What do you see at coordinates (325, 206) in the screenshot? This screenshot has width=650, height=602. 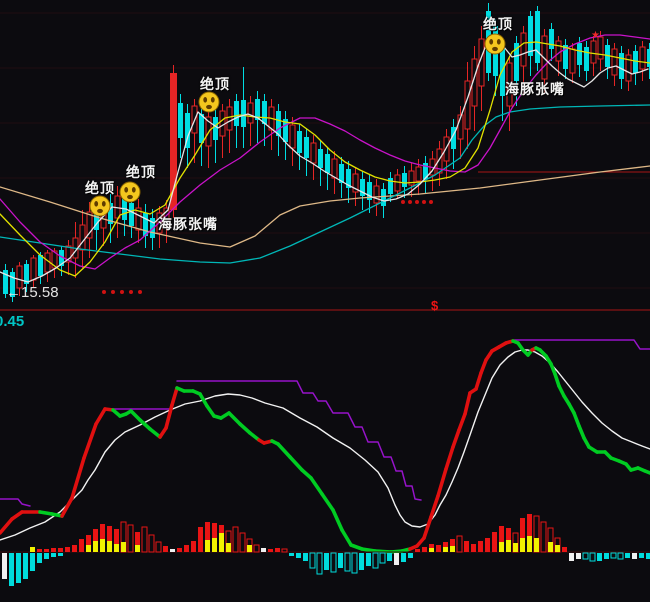 I see `ma-tan` at bounding box center [325, 206].